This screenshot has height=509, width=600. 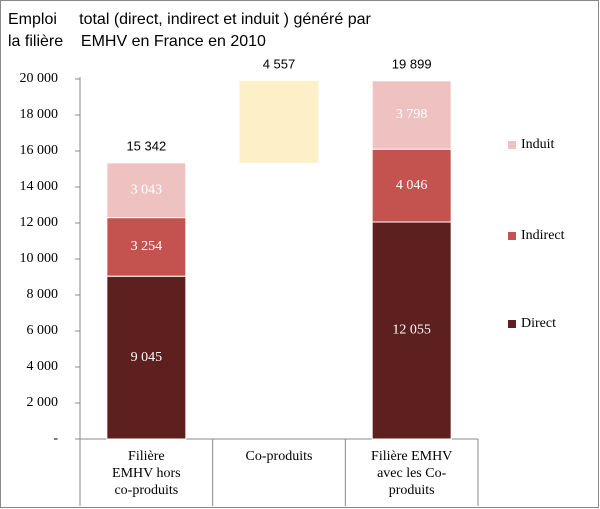 I want to click on x-tick-label: EMHV hors, so click(x=146, y=473).